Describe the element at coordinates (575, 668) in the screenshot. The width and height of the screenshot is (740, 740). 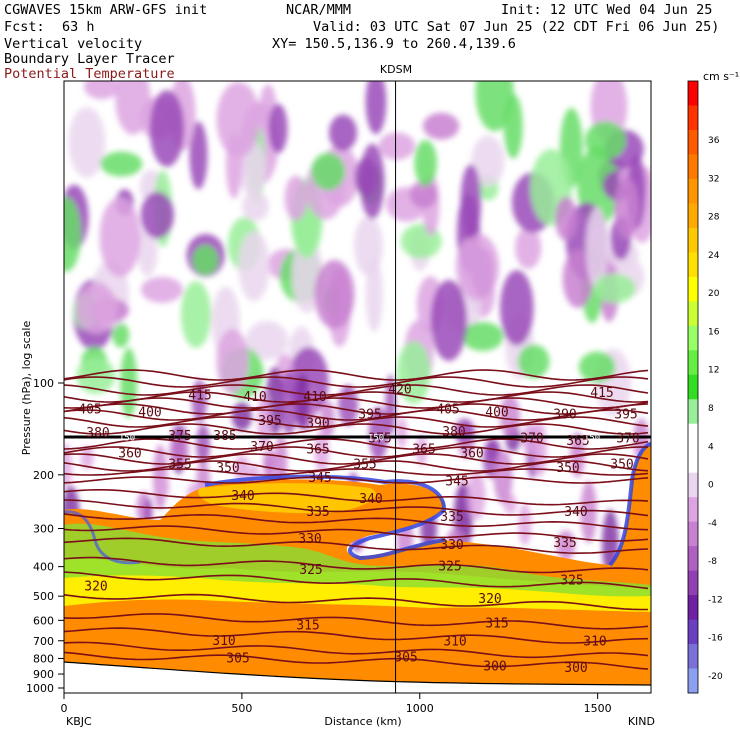
I see `theta-label: 300` at that location.